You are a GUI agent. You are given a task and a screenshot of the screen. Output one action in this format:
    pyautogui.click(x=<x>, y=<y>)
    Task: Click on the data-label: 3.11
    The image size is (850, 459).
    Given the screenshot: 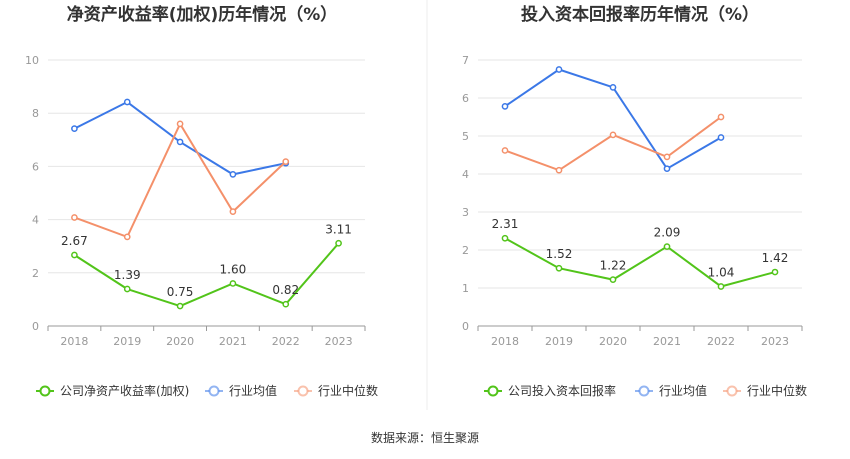 What is the action you would take?
    pyautogui.click(x=338, y=229)
    